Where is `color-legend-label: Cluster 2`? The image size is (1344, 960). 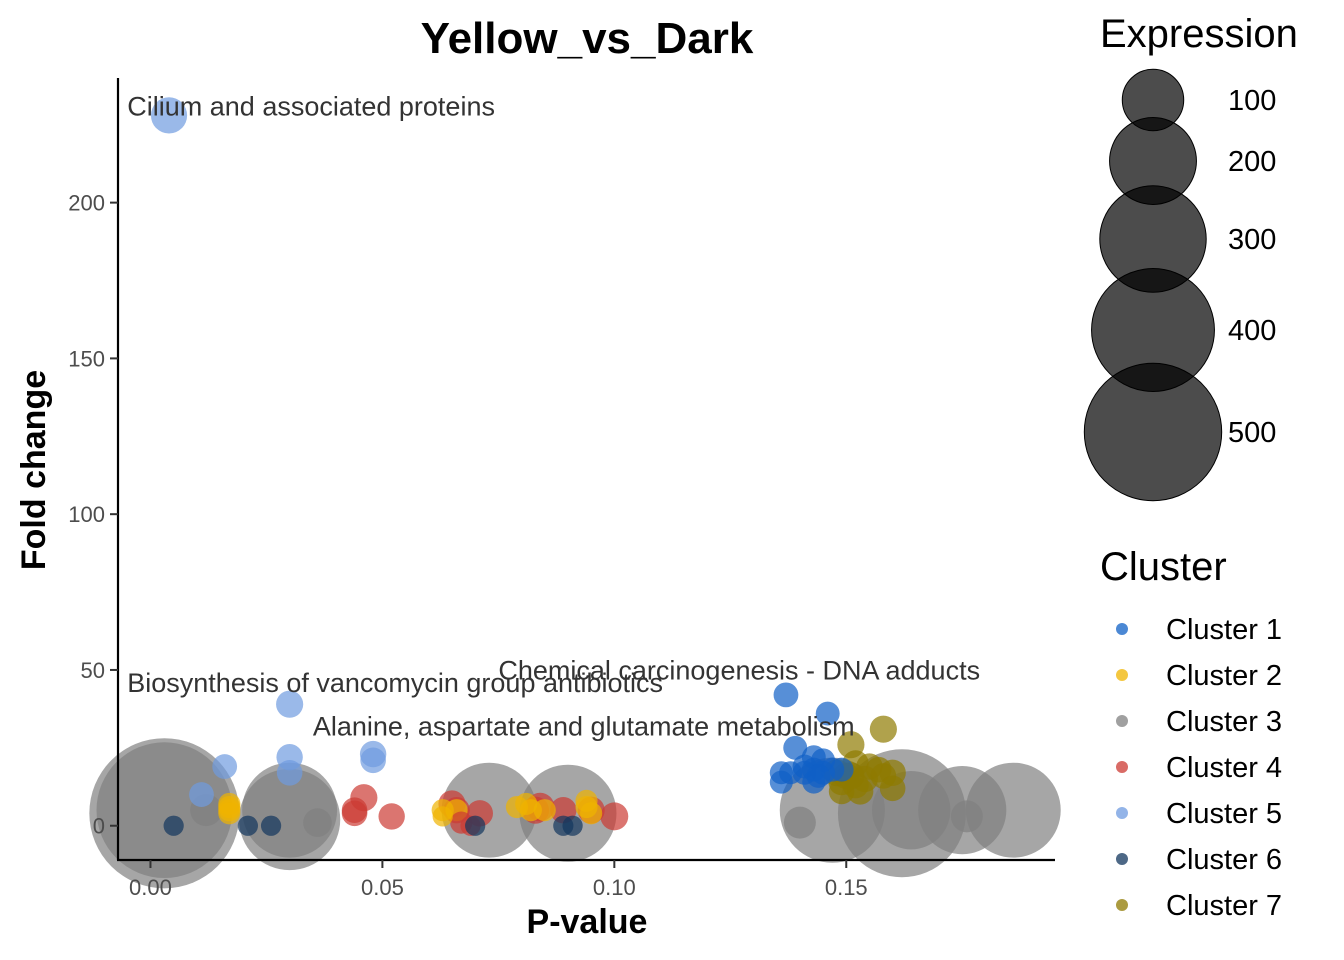 color-legend-label: Cluster 2 is located at coordinates (1224, 676).